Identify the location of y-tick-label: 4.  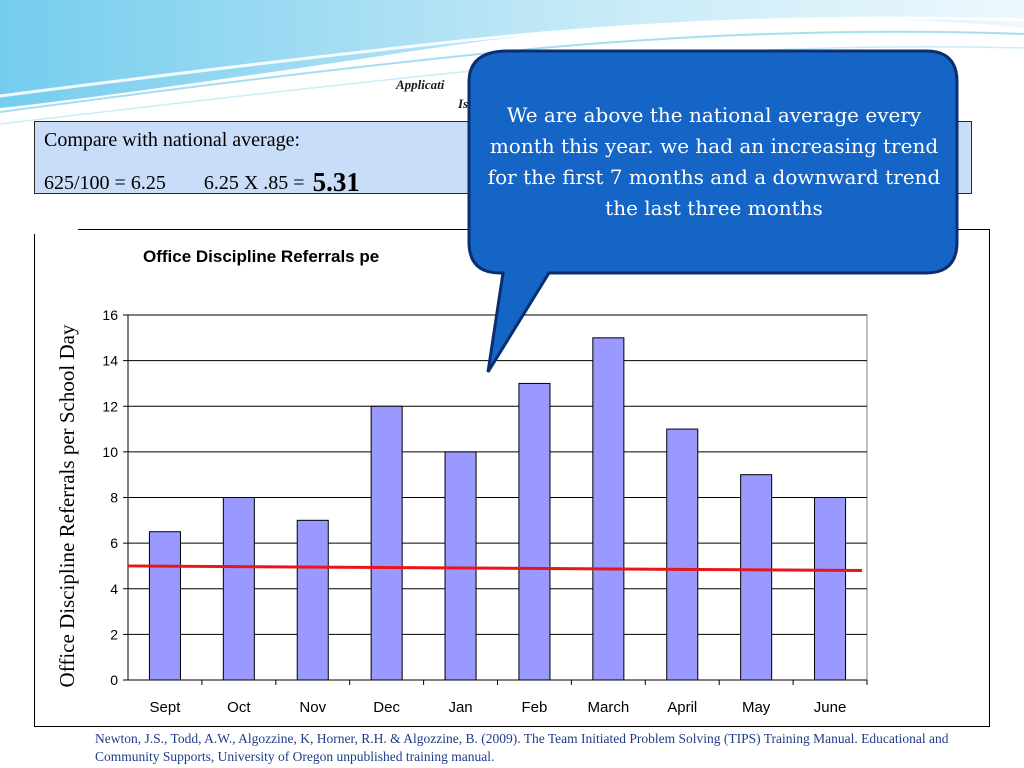
(114, 589).